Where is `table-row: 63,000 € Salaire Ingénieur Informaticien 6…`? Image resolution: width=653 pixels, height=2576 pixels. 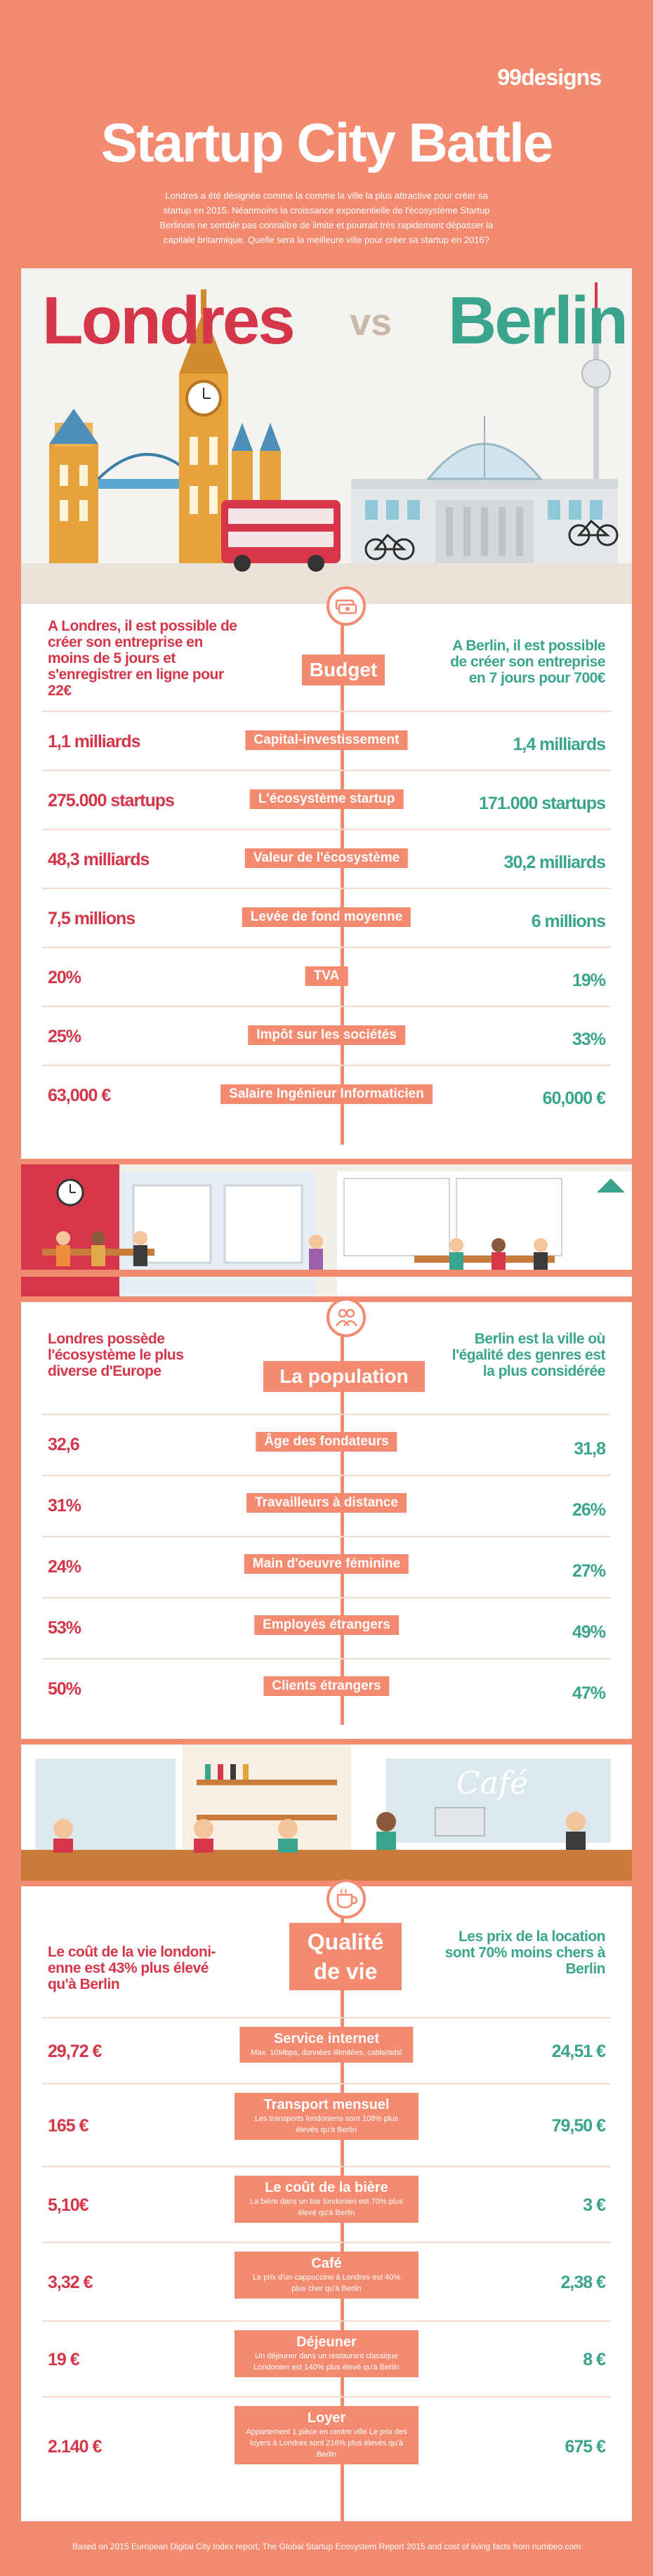
table-row: 63,000 € Salaire Ingénieur Informaticien 6… is located at coordinates (326, 1095).